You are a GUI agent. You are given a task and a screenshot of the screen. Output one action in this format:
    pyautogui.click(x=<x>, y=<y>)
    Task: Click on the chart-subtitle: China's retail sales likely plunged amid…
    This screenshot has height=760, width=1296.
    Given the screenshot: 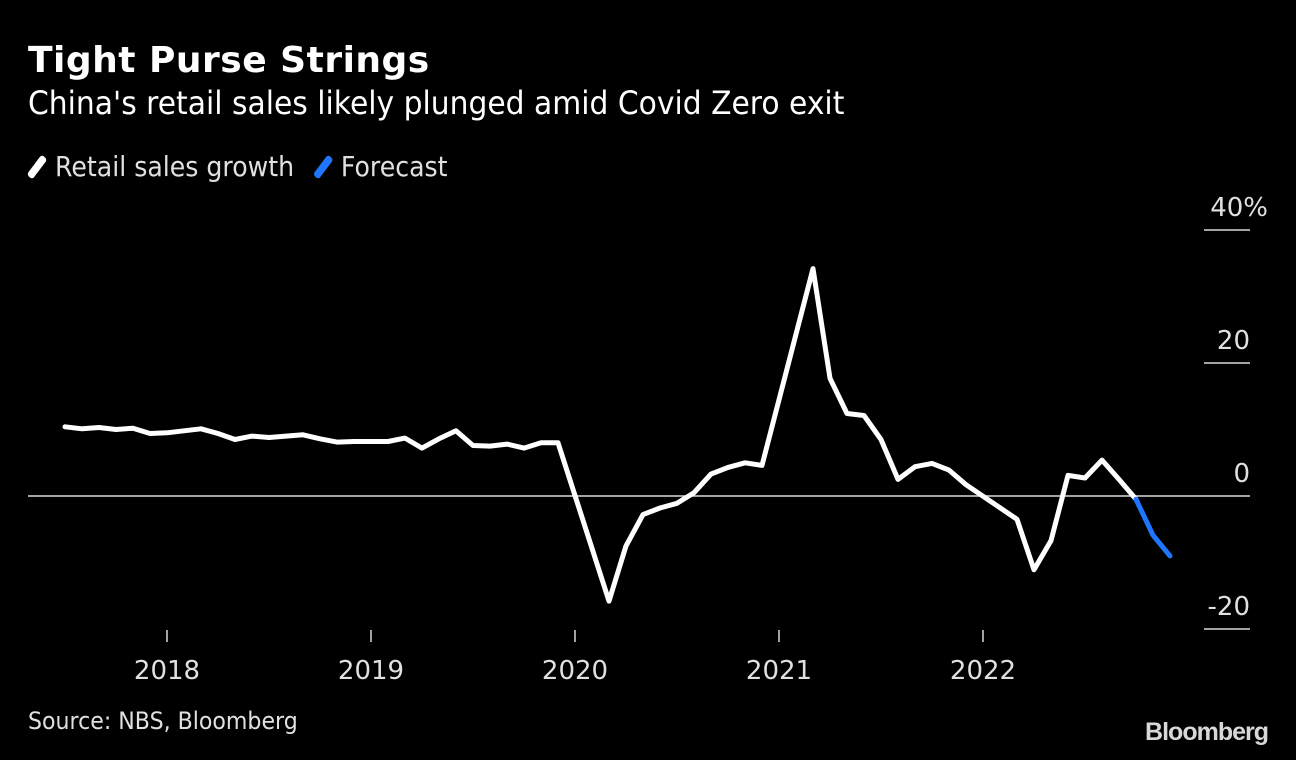 What is the action you would take?
    pyautogui.click(x=436, y=103)
    